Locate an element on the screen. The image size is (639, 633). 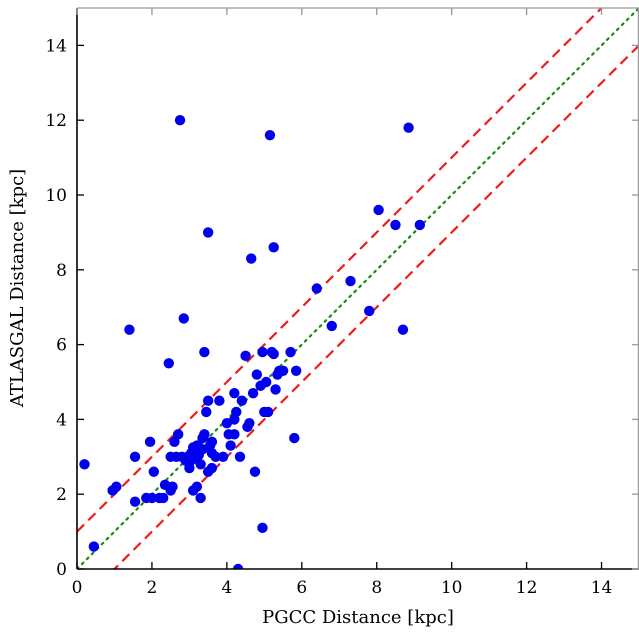
y-tick-label: 0 is located at coordinates (61, 570).